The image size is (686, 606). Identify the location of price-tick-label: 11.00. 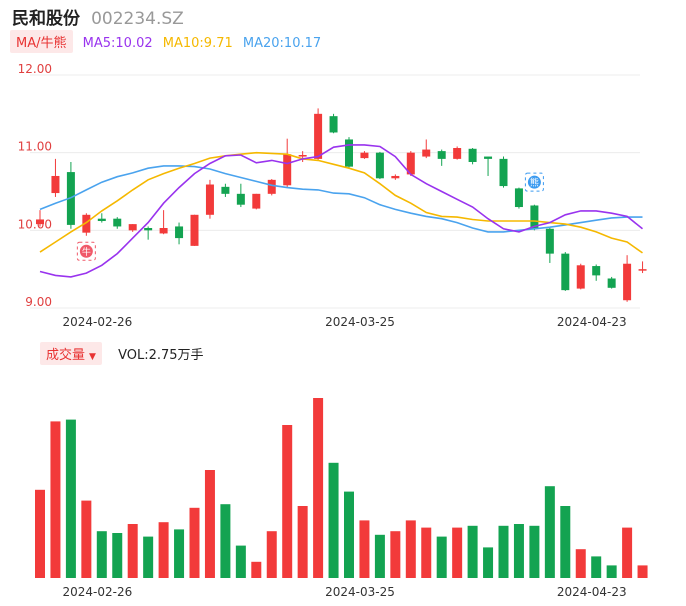
(35, 147).